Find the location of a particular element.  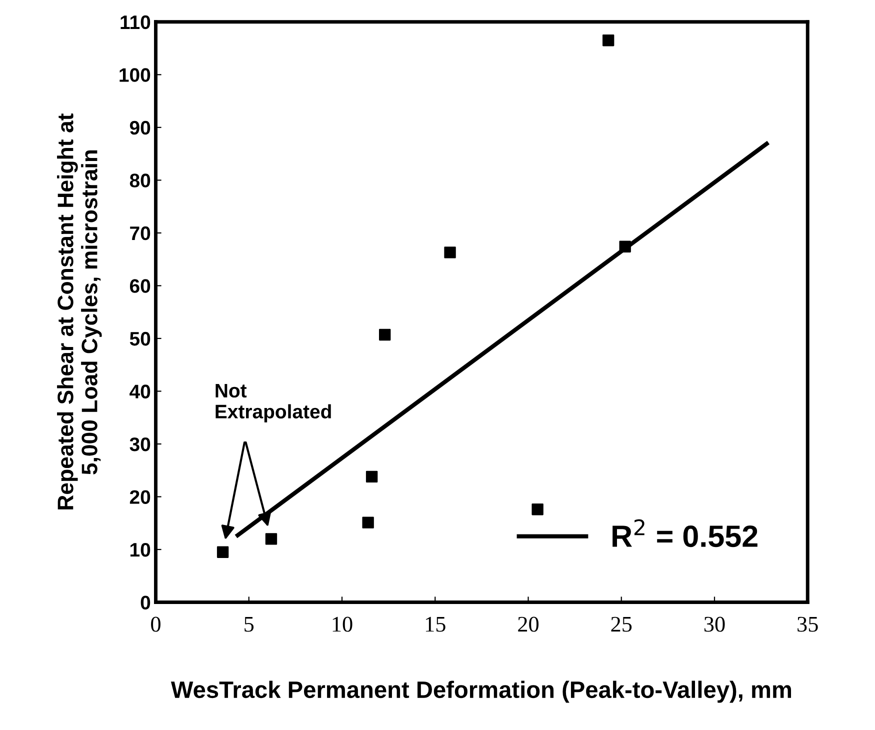

y-tick-label: 0 is located at coordinates (145, 603).